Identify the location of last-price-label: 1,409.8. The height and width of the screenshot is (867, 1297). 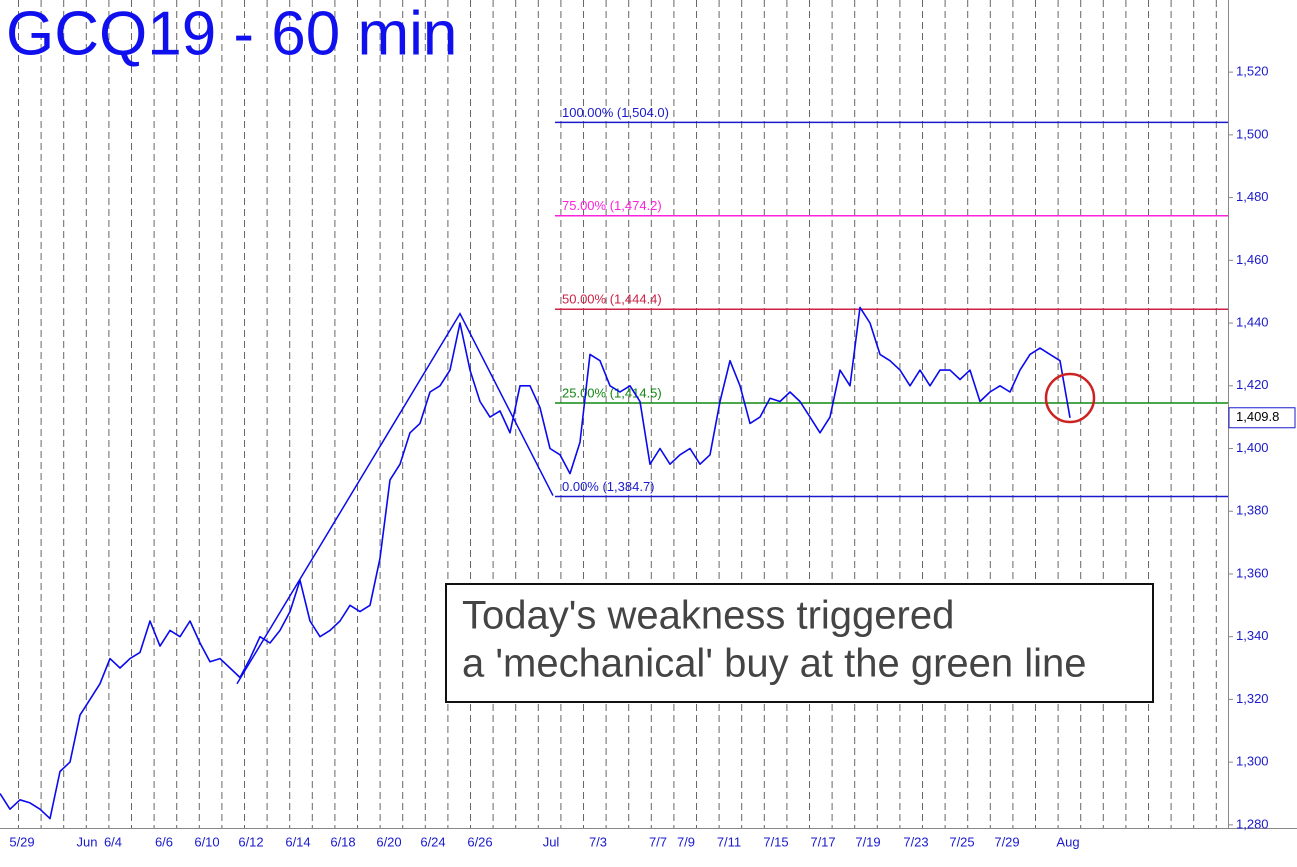
(1257, 416).